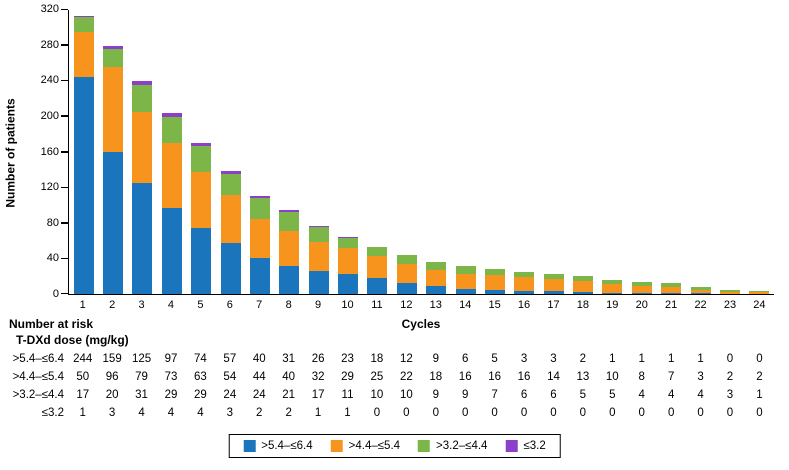  What do you see at coordinates (278, 446) in the screenshot?
I see `legend-entry-1: >5.4–≤6.4` at bounding box center [278, 446].